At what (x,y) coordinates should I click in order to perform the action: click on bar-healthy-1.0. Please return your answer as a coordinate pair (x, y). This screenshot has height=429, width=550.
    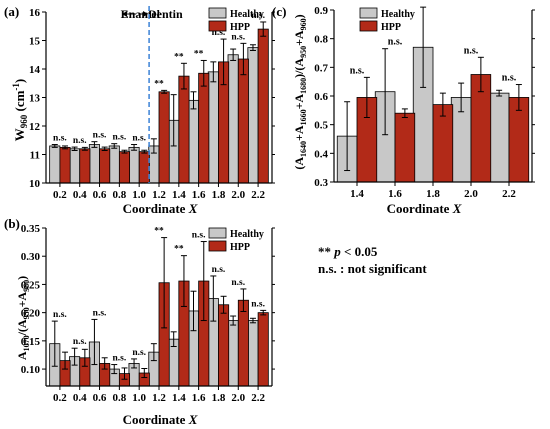
    Looking at the image, I should click on (134, 165).